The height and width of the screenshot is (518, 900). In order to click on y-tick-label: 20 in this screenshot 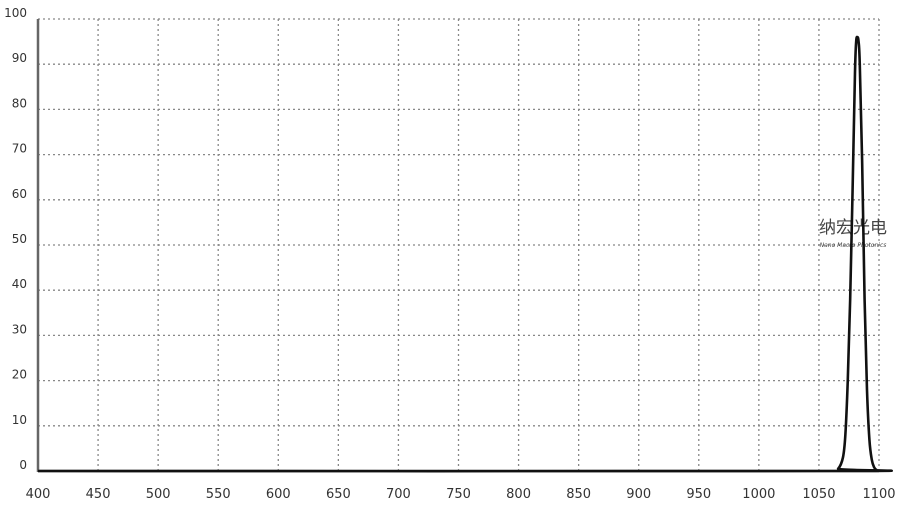, I will do `click(19, 375)`.